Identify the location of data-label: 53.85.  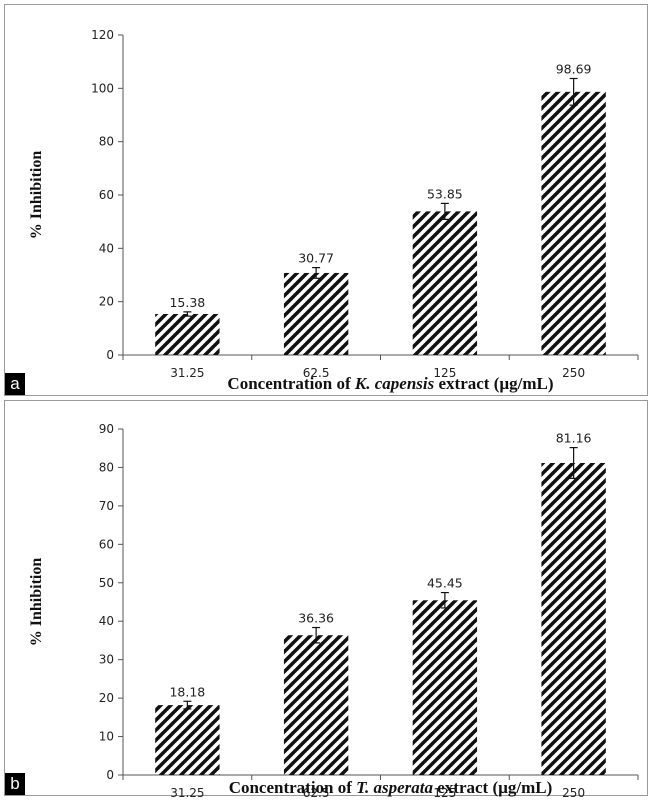
(445, 193).